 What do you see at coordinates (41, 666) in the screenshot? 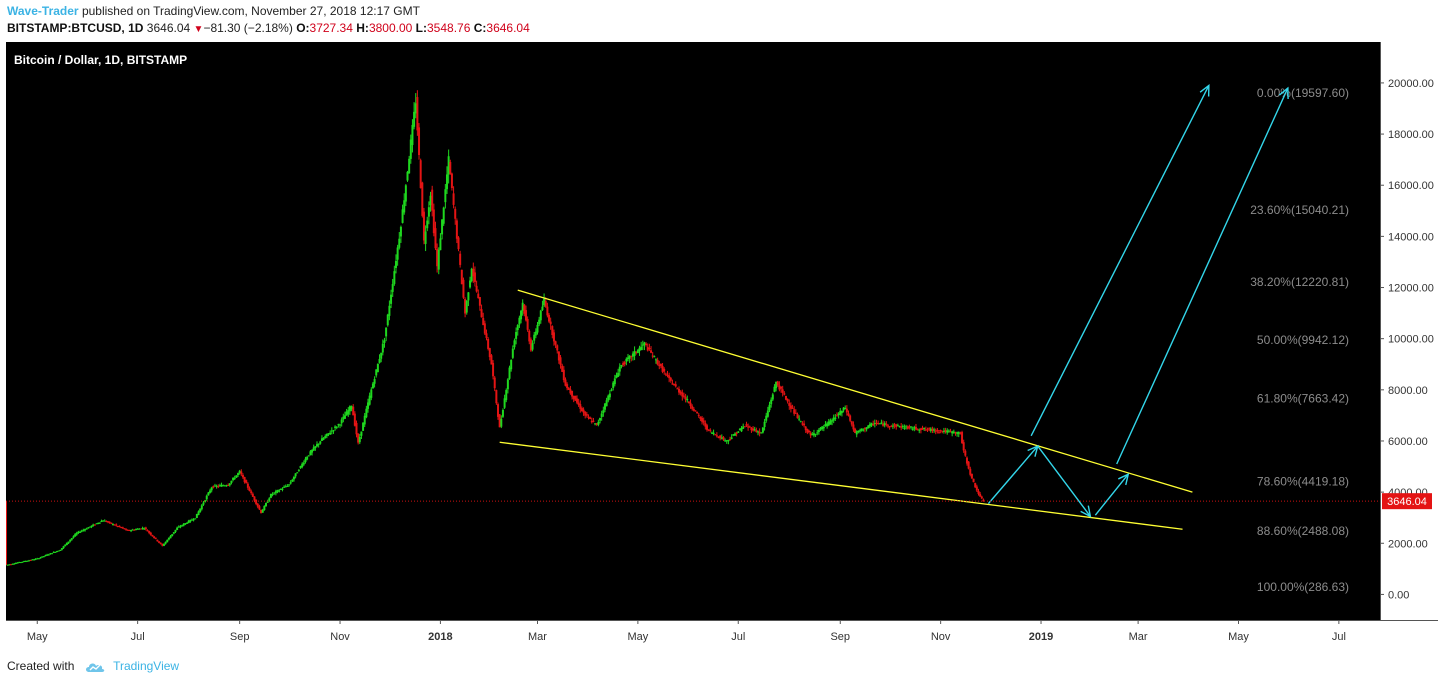
I see `created-with-text: Created with` at bounding box center [41, 666].